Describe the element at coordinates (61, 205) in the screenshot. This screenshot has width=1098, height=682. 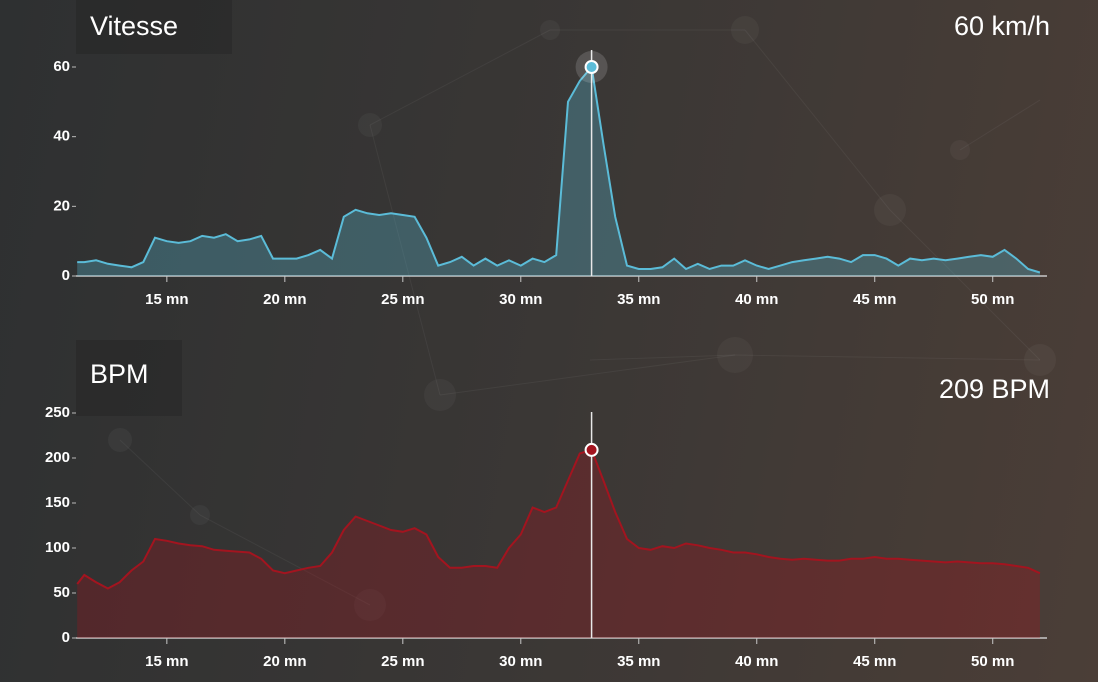
I see `y-tick-label: 20` at that location.